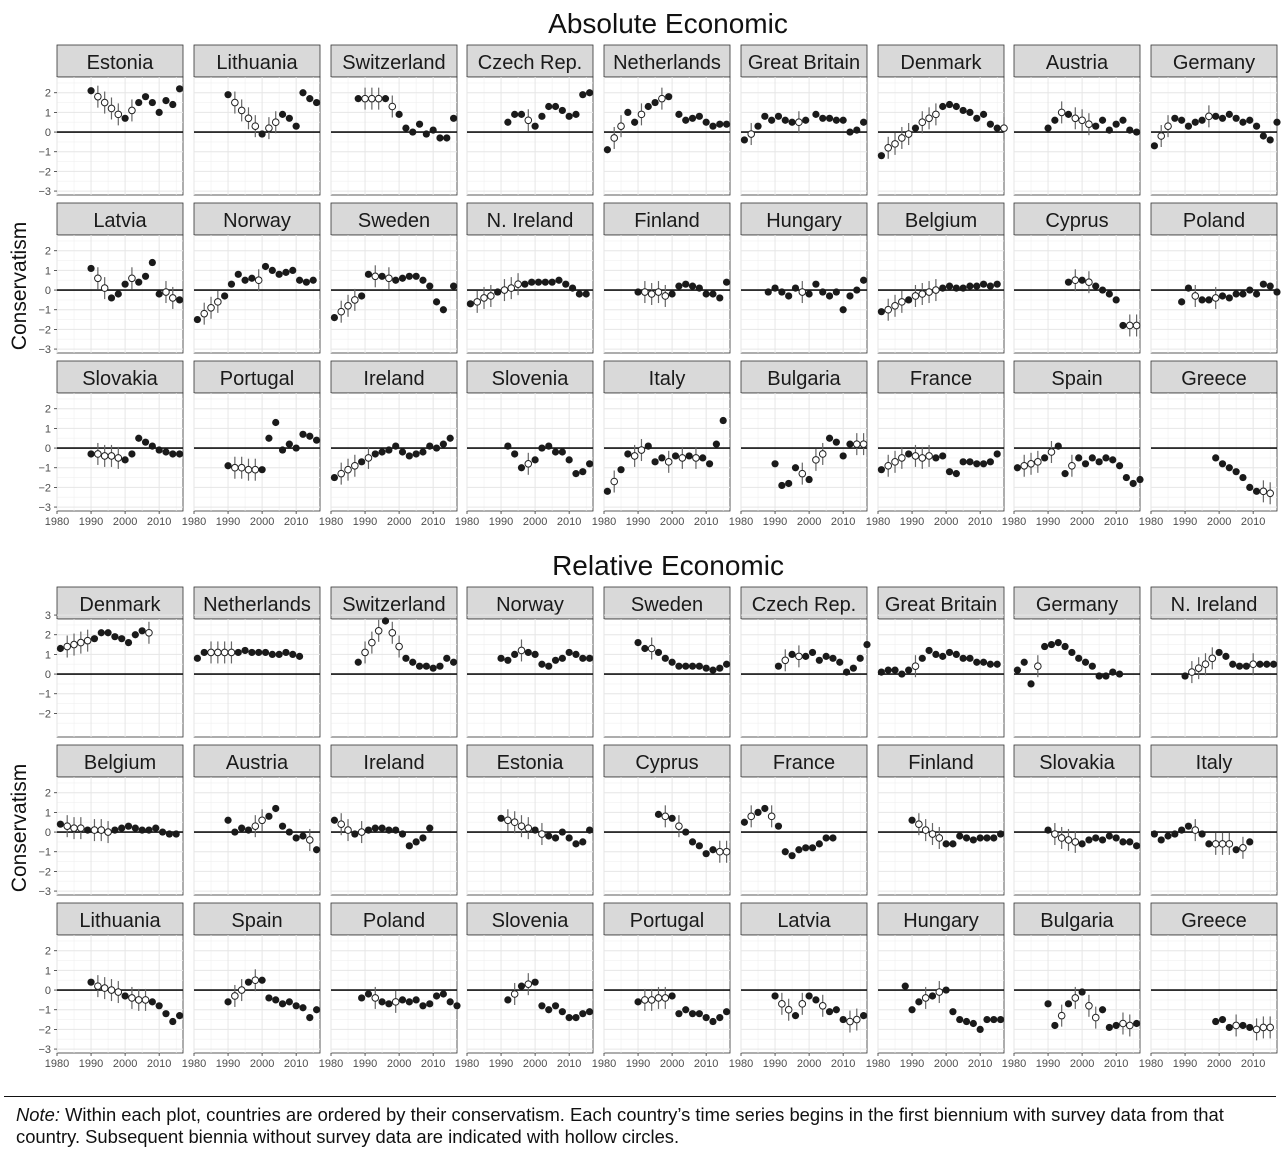  Describe the element at coordinates (667, 662) in the screenshot. I see `panel-sweden: Sweden` at that location.